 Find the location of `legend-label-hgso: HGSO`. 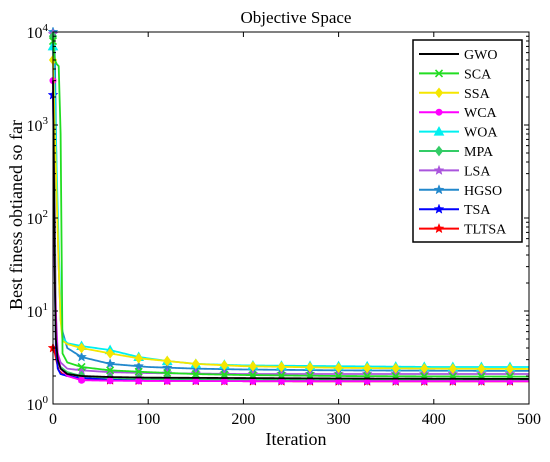

legend-label-hgso: HGSO is located at coordinates (483, 191).